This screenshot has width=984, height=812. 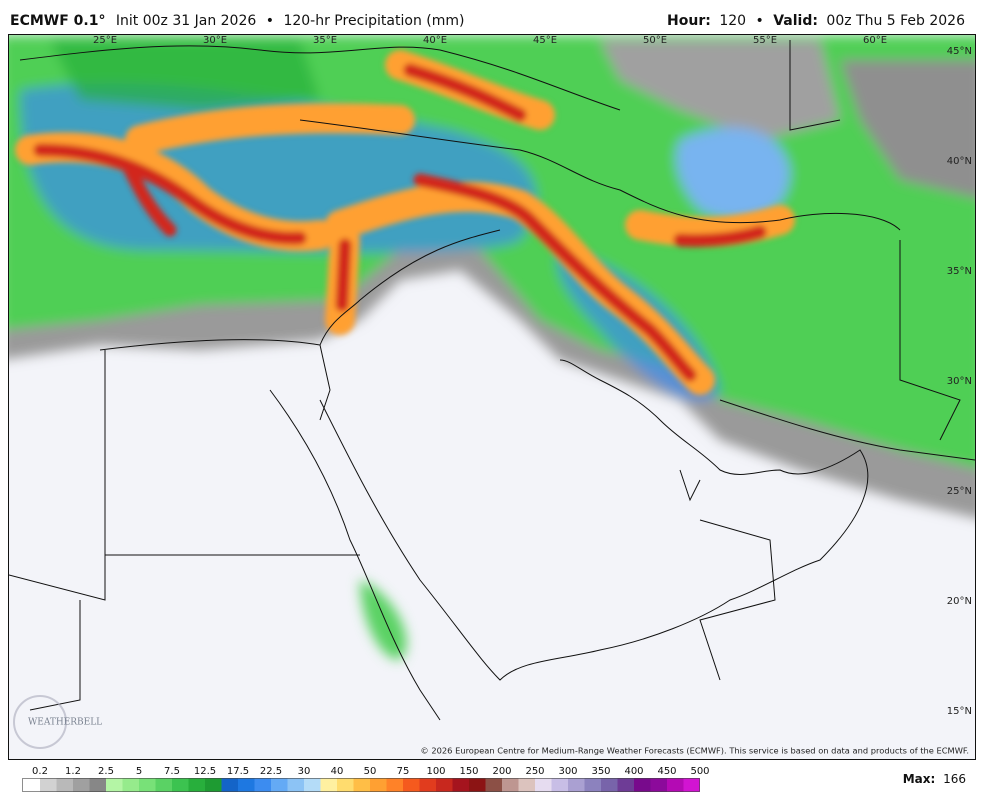 I want to click on model: ECMWF 0.1°, so click(x=57, y=21).